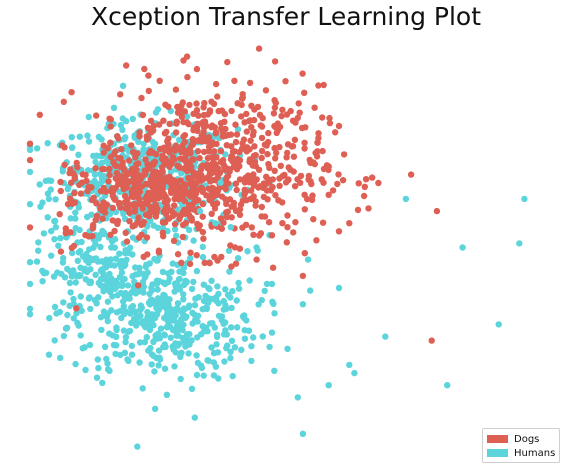 The image size is (572, 474). I want to click on legend: Dogs Humans, so click(521, 445).